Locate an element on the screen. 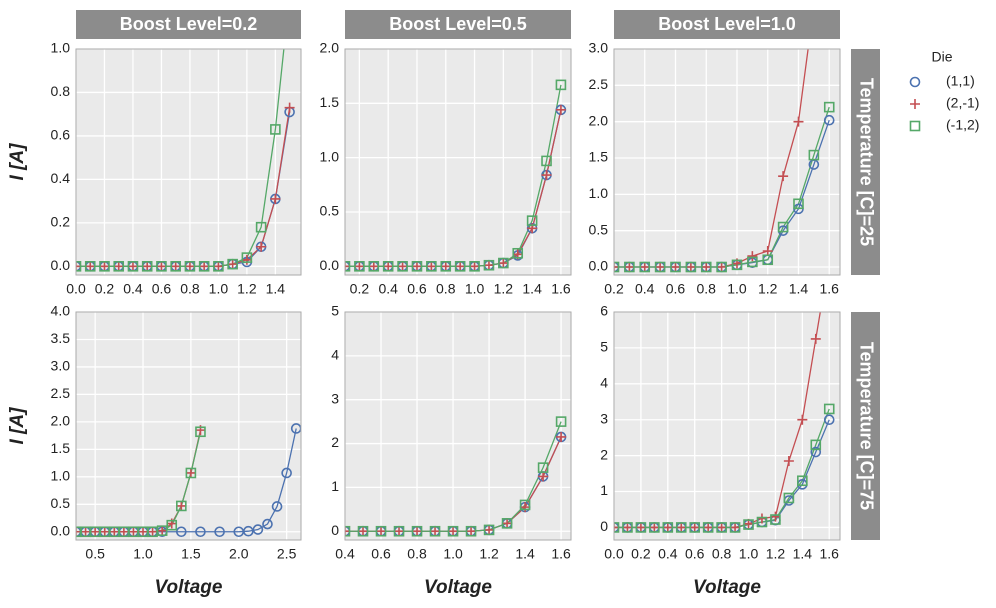 This screenshot has height=608, width=996. facet-title: Boost Level=1.0 is located at coordinates (727, 24).